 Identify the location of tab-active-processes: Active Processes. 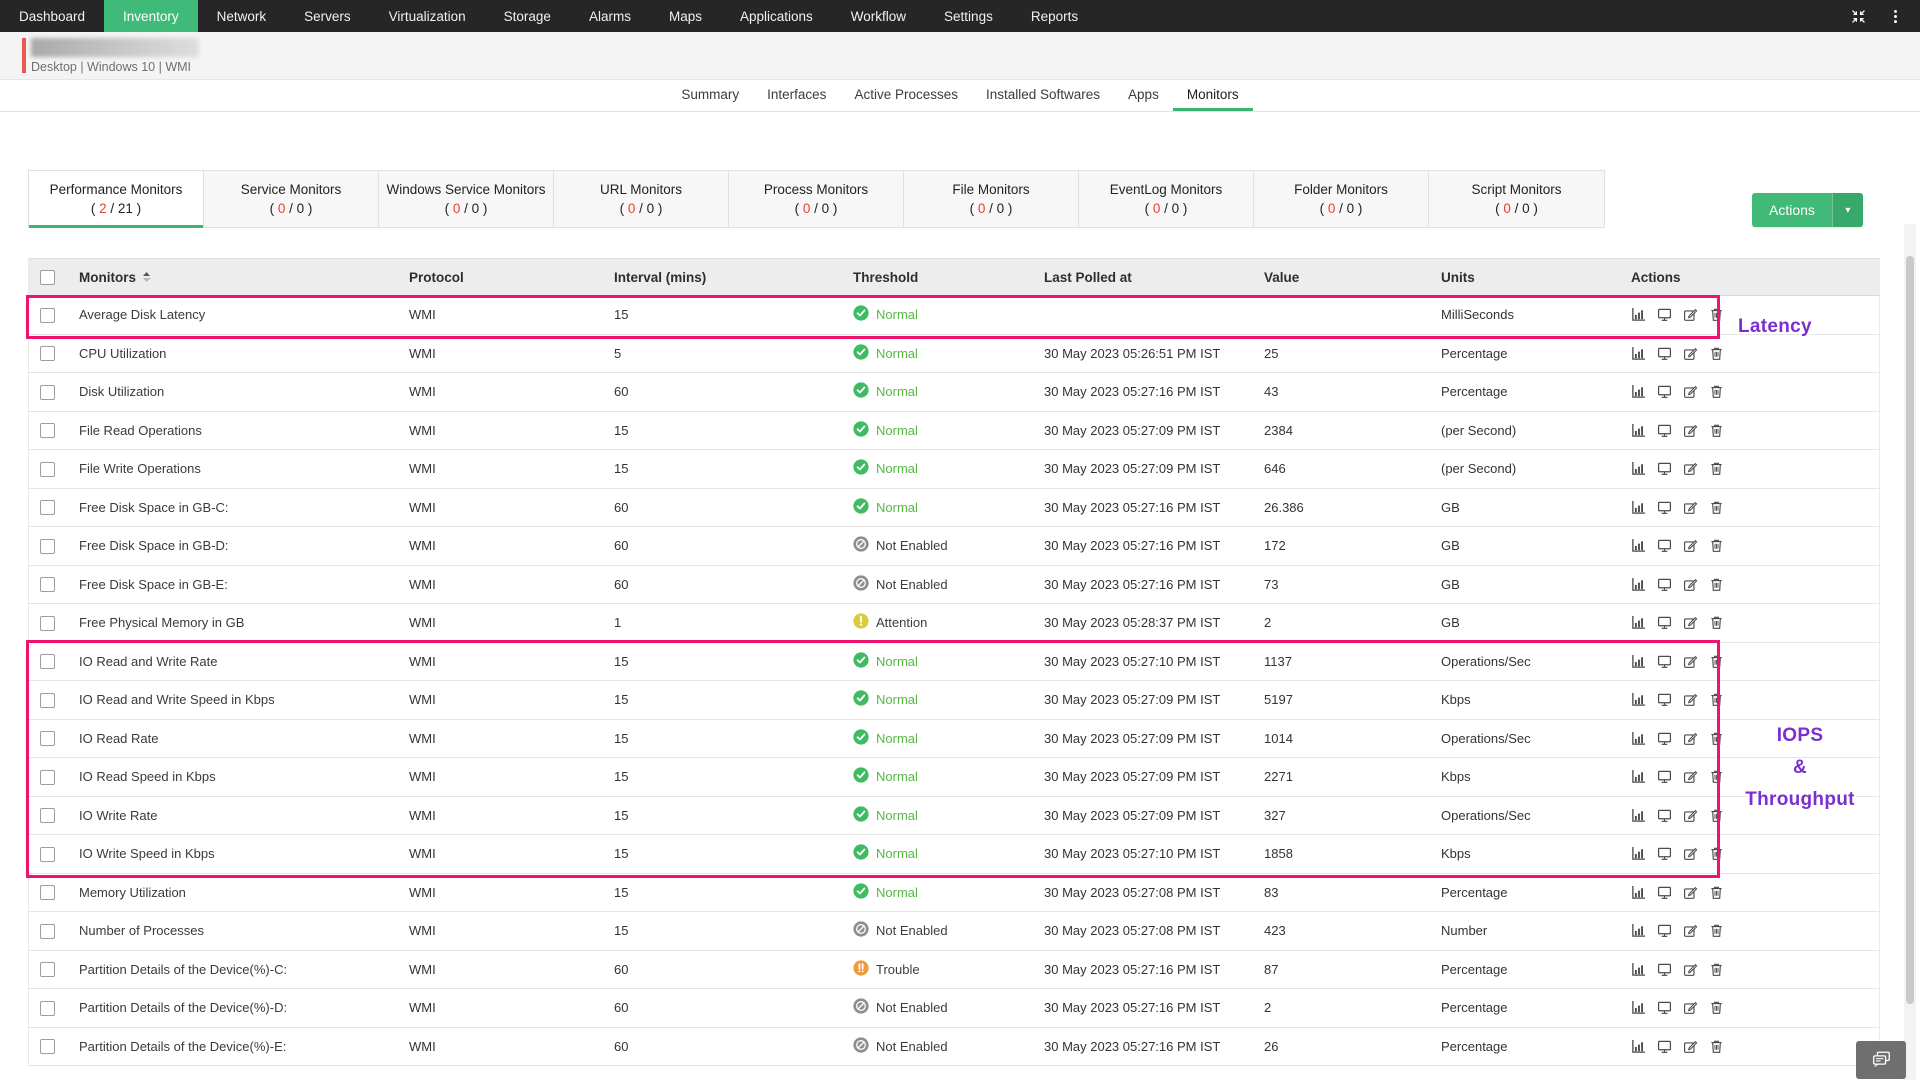
(906, 94).